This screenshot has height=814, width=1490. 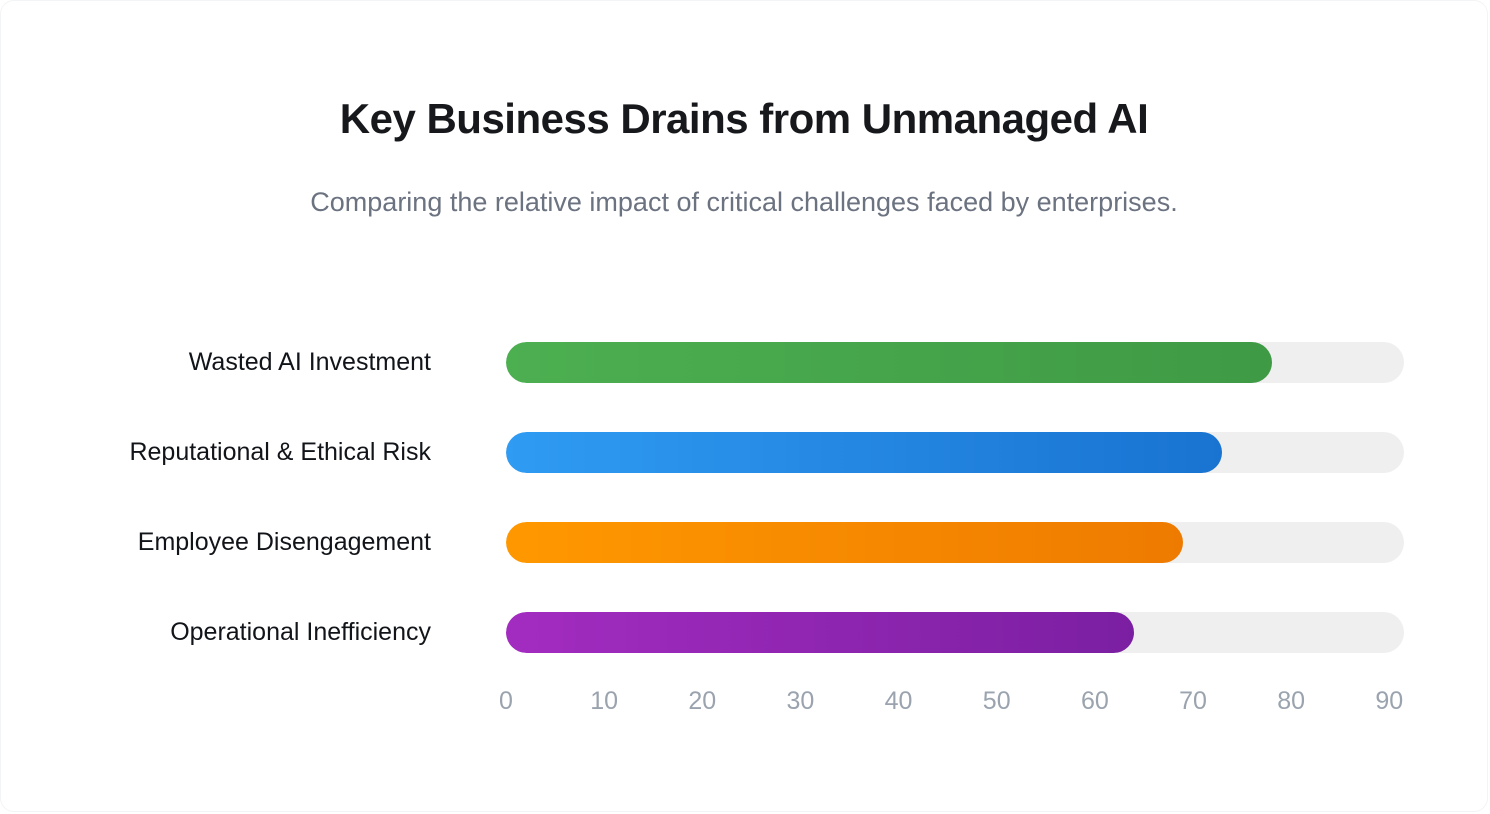 I want to click on category-label: Wasted AI Investment, so click(x=309, y=361).